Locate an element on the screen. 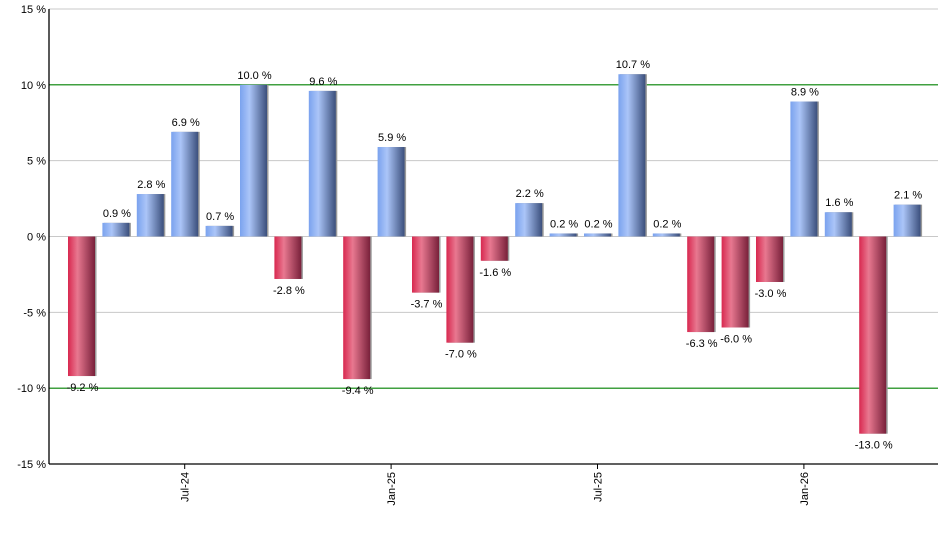 The height and width of the screenshot is (555, 940). data-label: 10.0 % is located at coordinates (254, 76).